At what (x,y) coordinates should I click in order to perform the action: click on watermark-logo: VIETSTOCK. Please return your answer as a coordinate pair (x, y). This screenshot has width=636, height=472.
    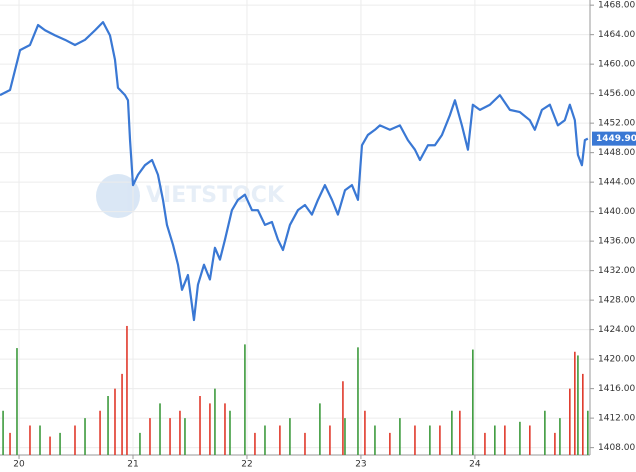
    Looking at the image, I should click on (190, 196).